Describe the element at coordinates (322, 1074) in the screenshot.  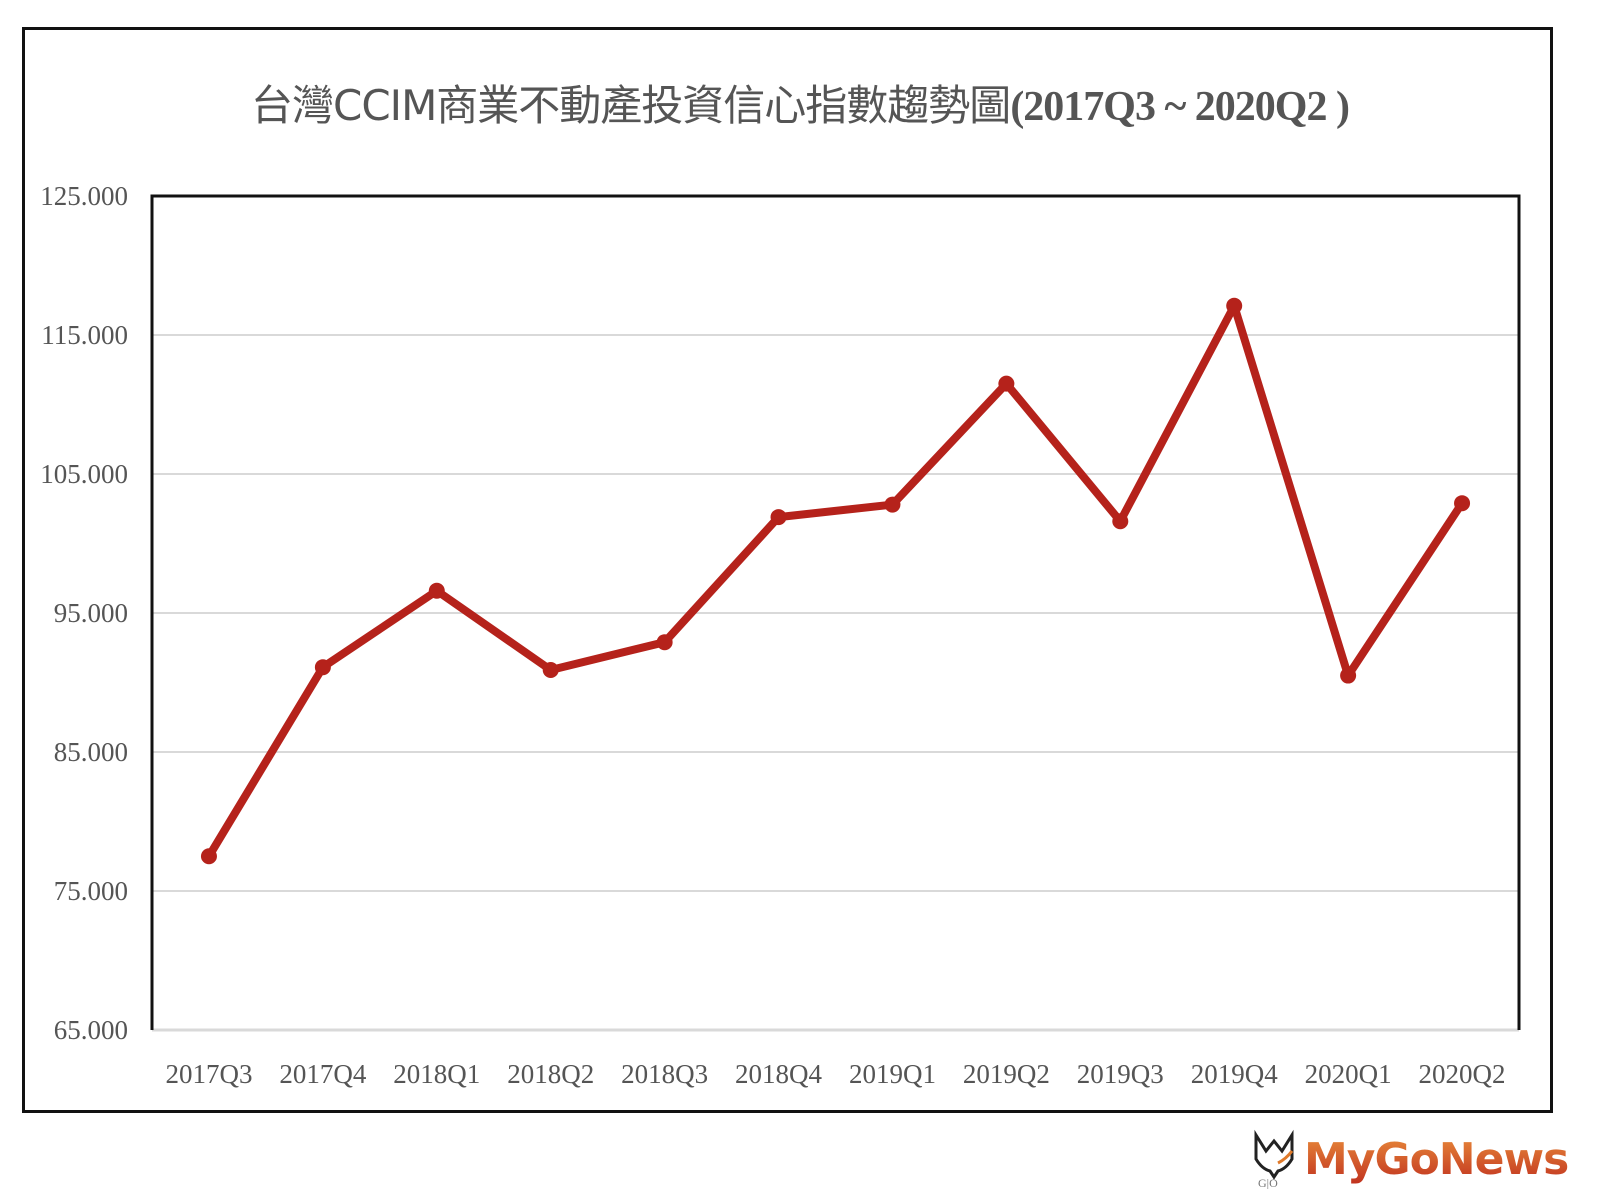
I see `x-tick-label: 2017Q4` at that location.